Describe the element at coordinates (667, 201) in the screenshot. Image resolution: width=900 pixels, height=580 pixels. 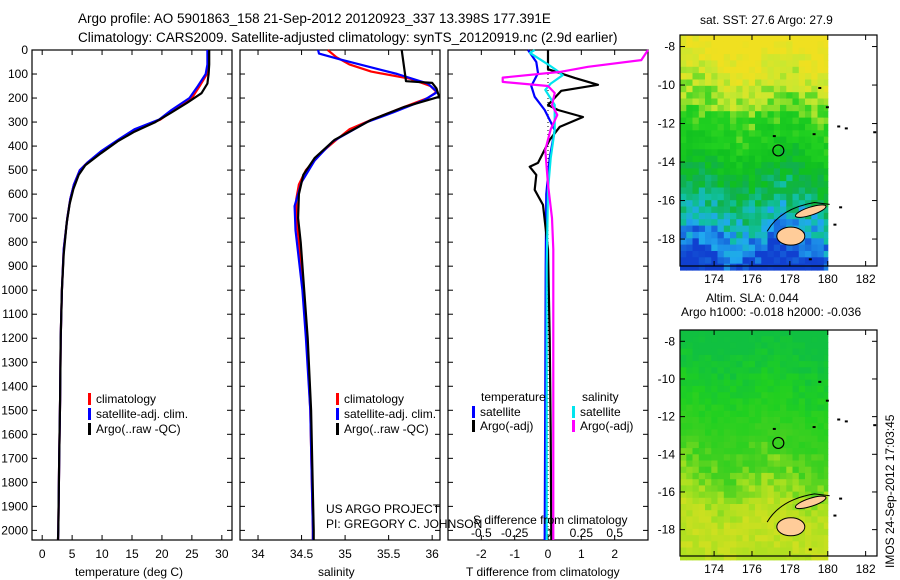
I see `lat-tick-label: -16` at that location.